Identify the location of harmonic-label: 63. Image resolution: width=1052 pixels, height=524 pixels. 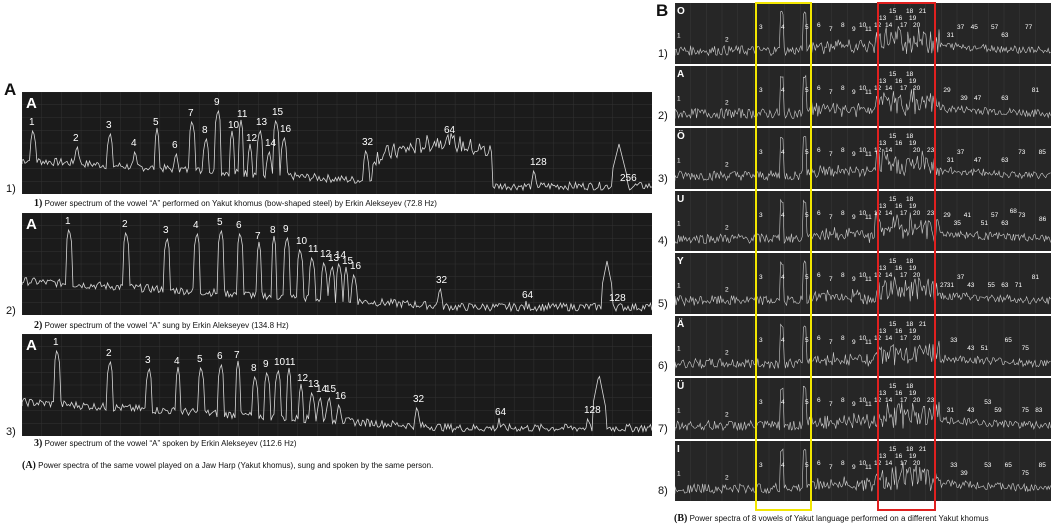
(1005, 35).